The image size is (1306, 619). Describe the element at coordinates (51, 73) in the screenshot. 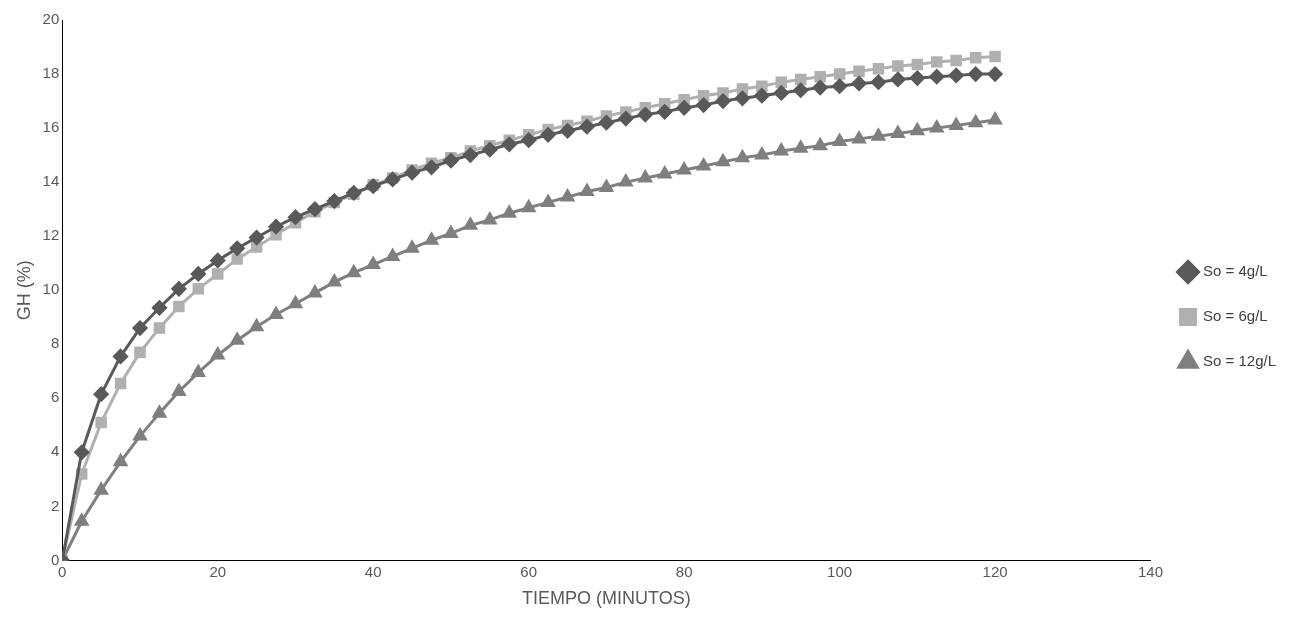

I see `y-tick-label: 18` at that location.